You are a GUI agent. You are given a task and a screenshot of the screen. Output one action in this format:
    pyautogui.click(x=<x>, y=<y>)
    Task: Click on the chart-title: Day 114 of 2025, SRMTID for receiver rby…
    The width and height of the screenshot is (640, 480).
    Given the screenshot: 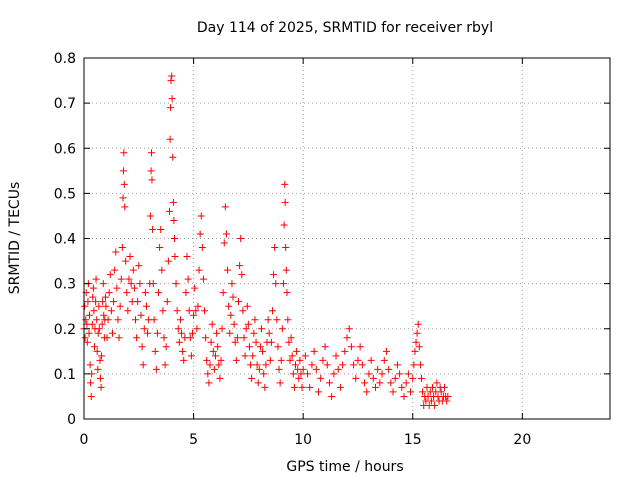 What is the action you would take?
    pyautogui.click(x=345, y=28)
    